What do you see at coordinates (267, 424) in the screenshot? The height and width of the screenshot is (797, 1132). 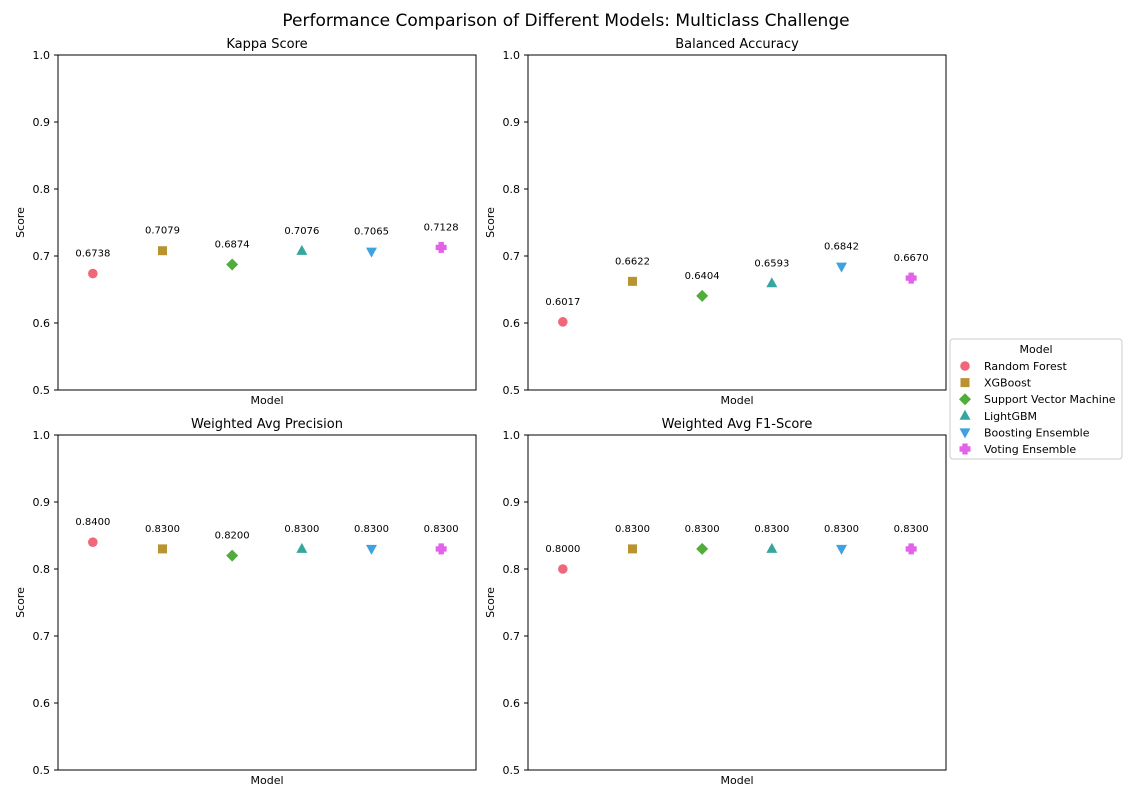 I see `subplot-title: Weighted Avg Precision` at bounding box center [267, 424].